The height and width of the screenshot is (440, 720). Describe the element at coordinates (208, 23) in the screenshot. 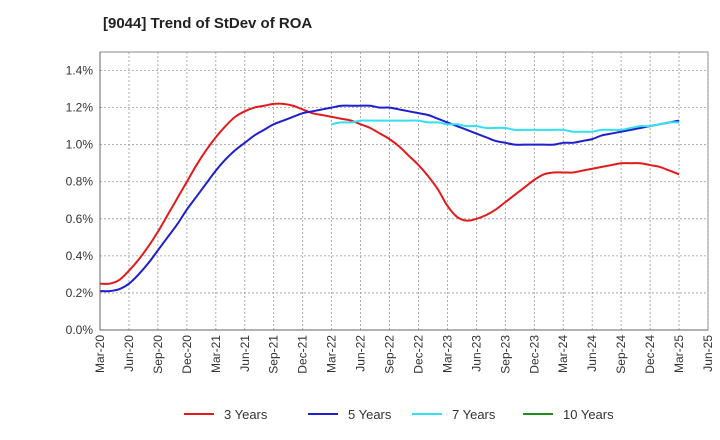

I see `chart-title: [9044] Trend of StDev of ROA` at that location.